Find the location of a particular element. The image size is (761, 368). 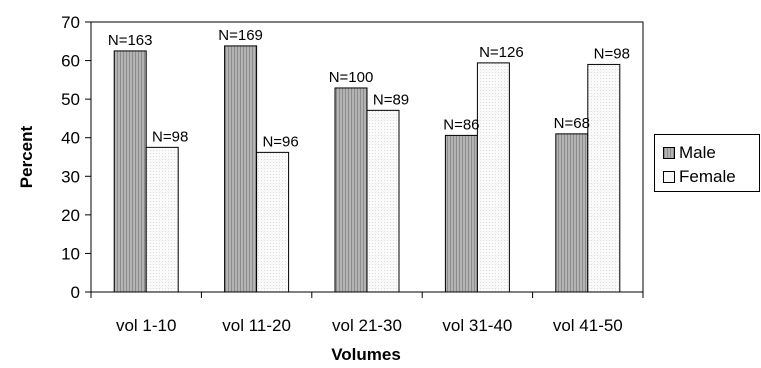

y-tick-label: 10 is located at coordinates (70, 253).